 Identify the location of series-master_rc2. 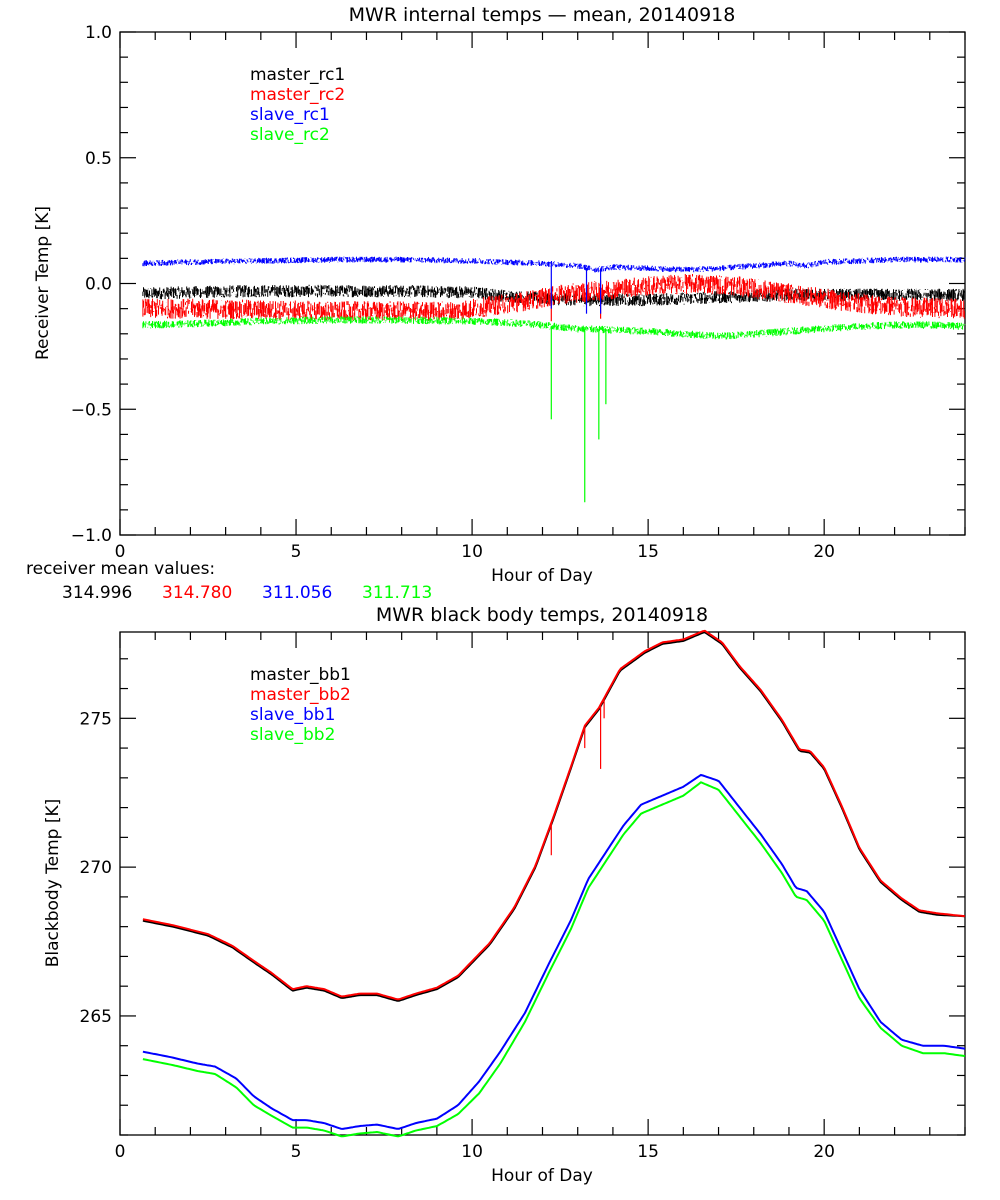
(554, 298).